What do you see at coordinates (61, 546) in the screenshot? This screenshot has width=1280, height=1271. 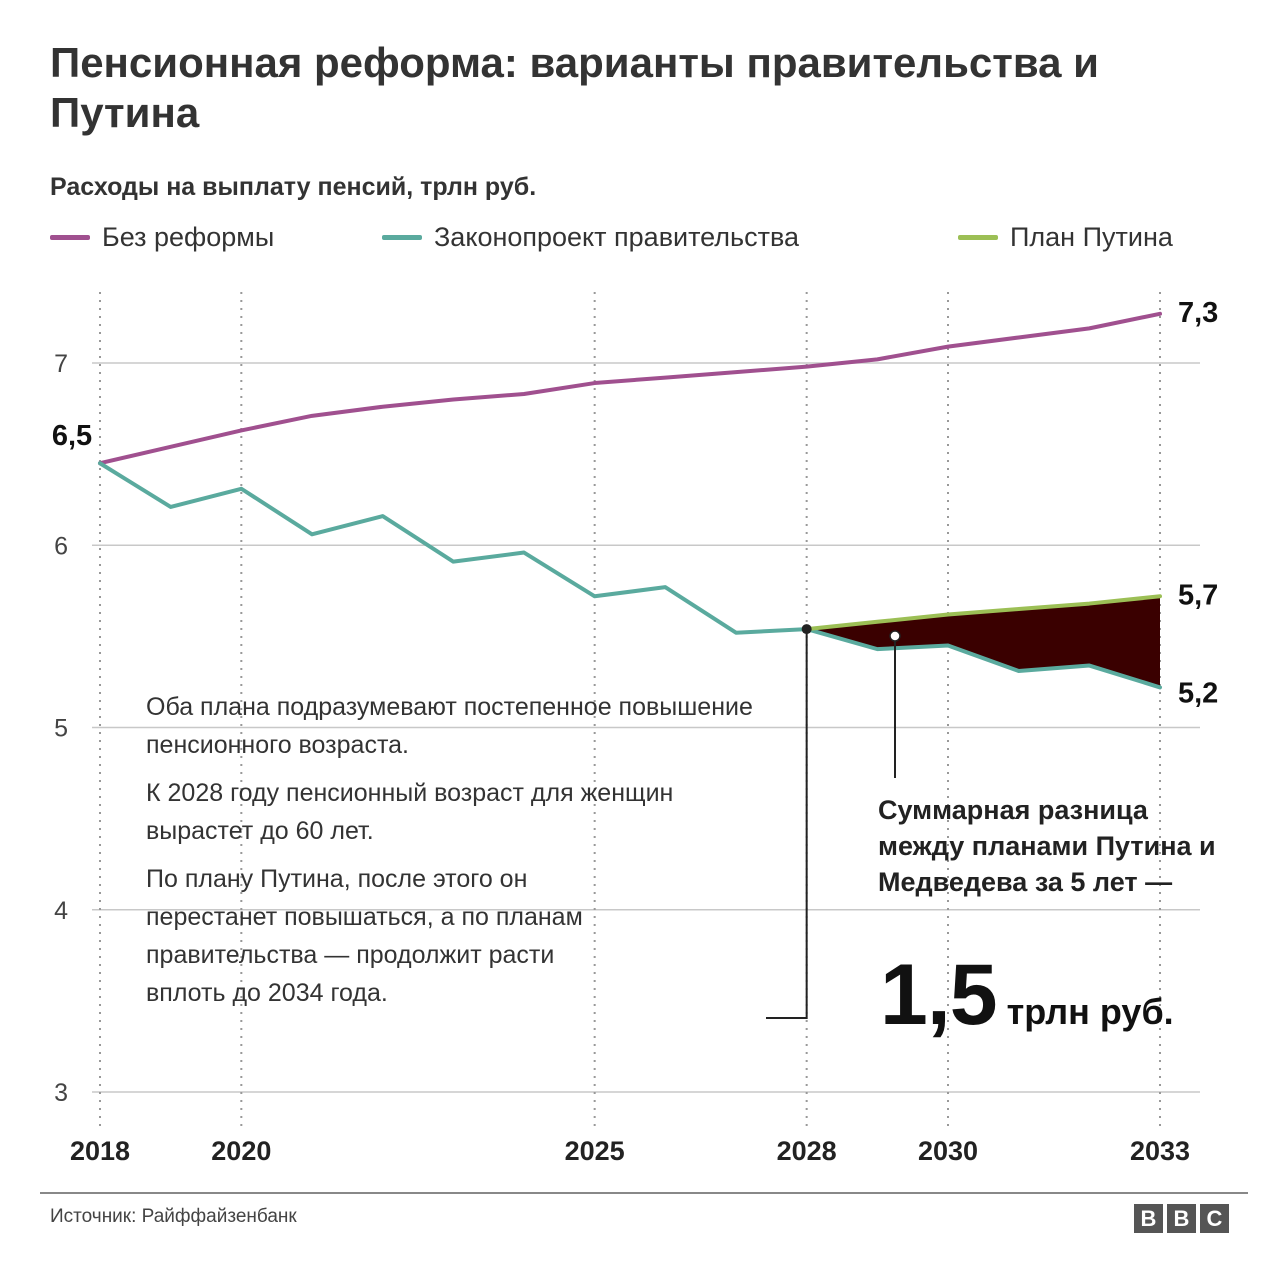 I see `y-tick-label: 6` at bounding box center [61, 546].